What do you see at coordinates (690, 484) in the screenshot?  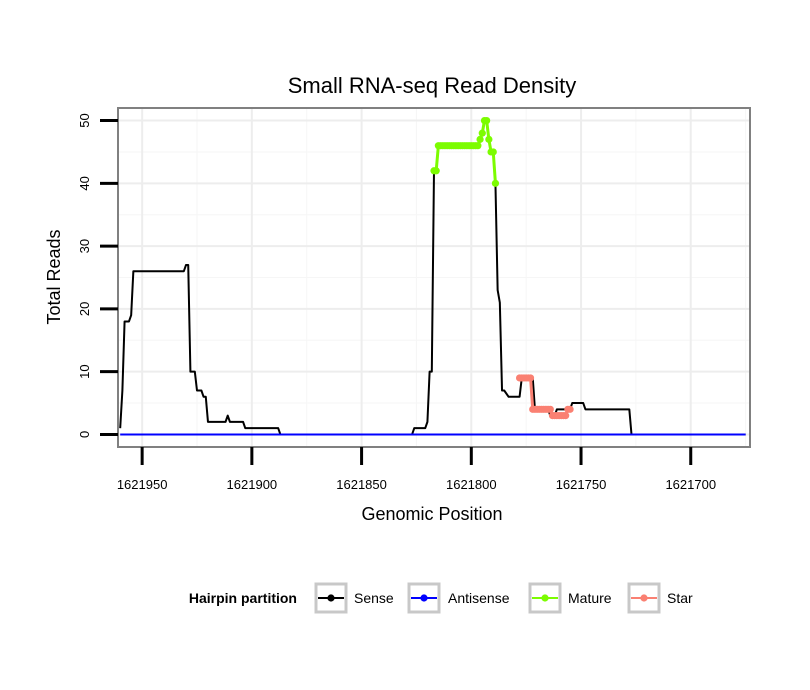 I see `x-tick-label: 1621700` at bounding box center [690, 484].